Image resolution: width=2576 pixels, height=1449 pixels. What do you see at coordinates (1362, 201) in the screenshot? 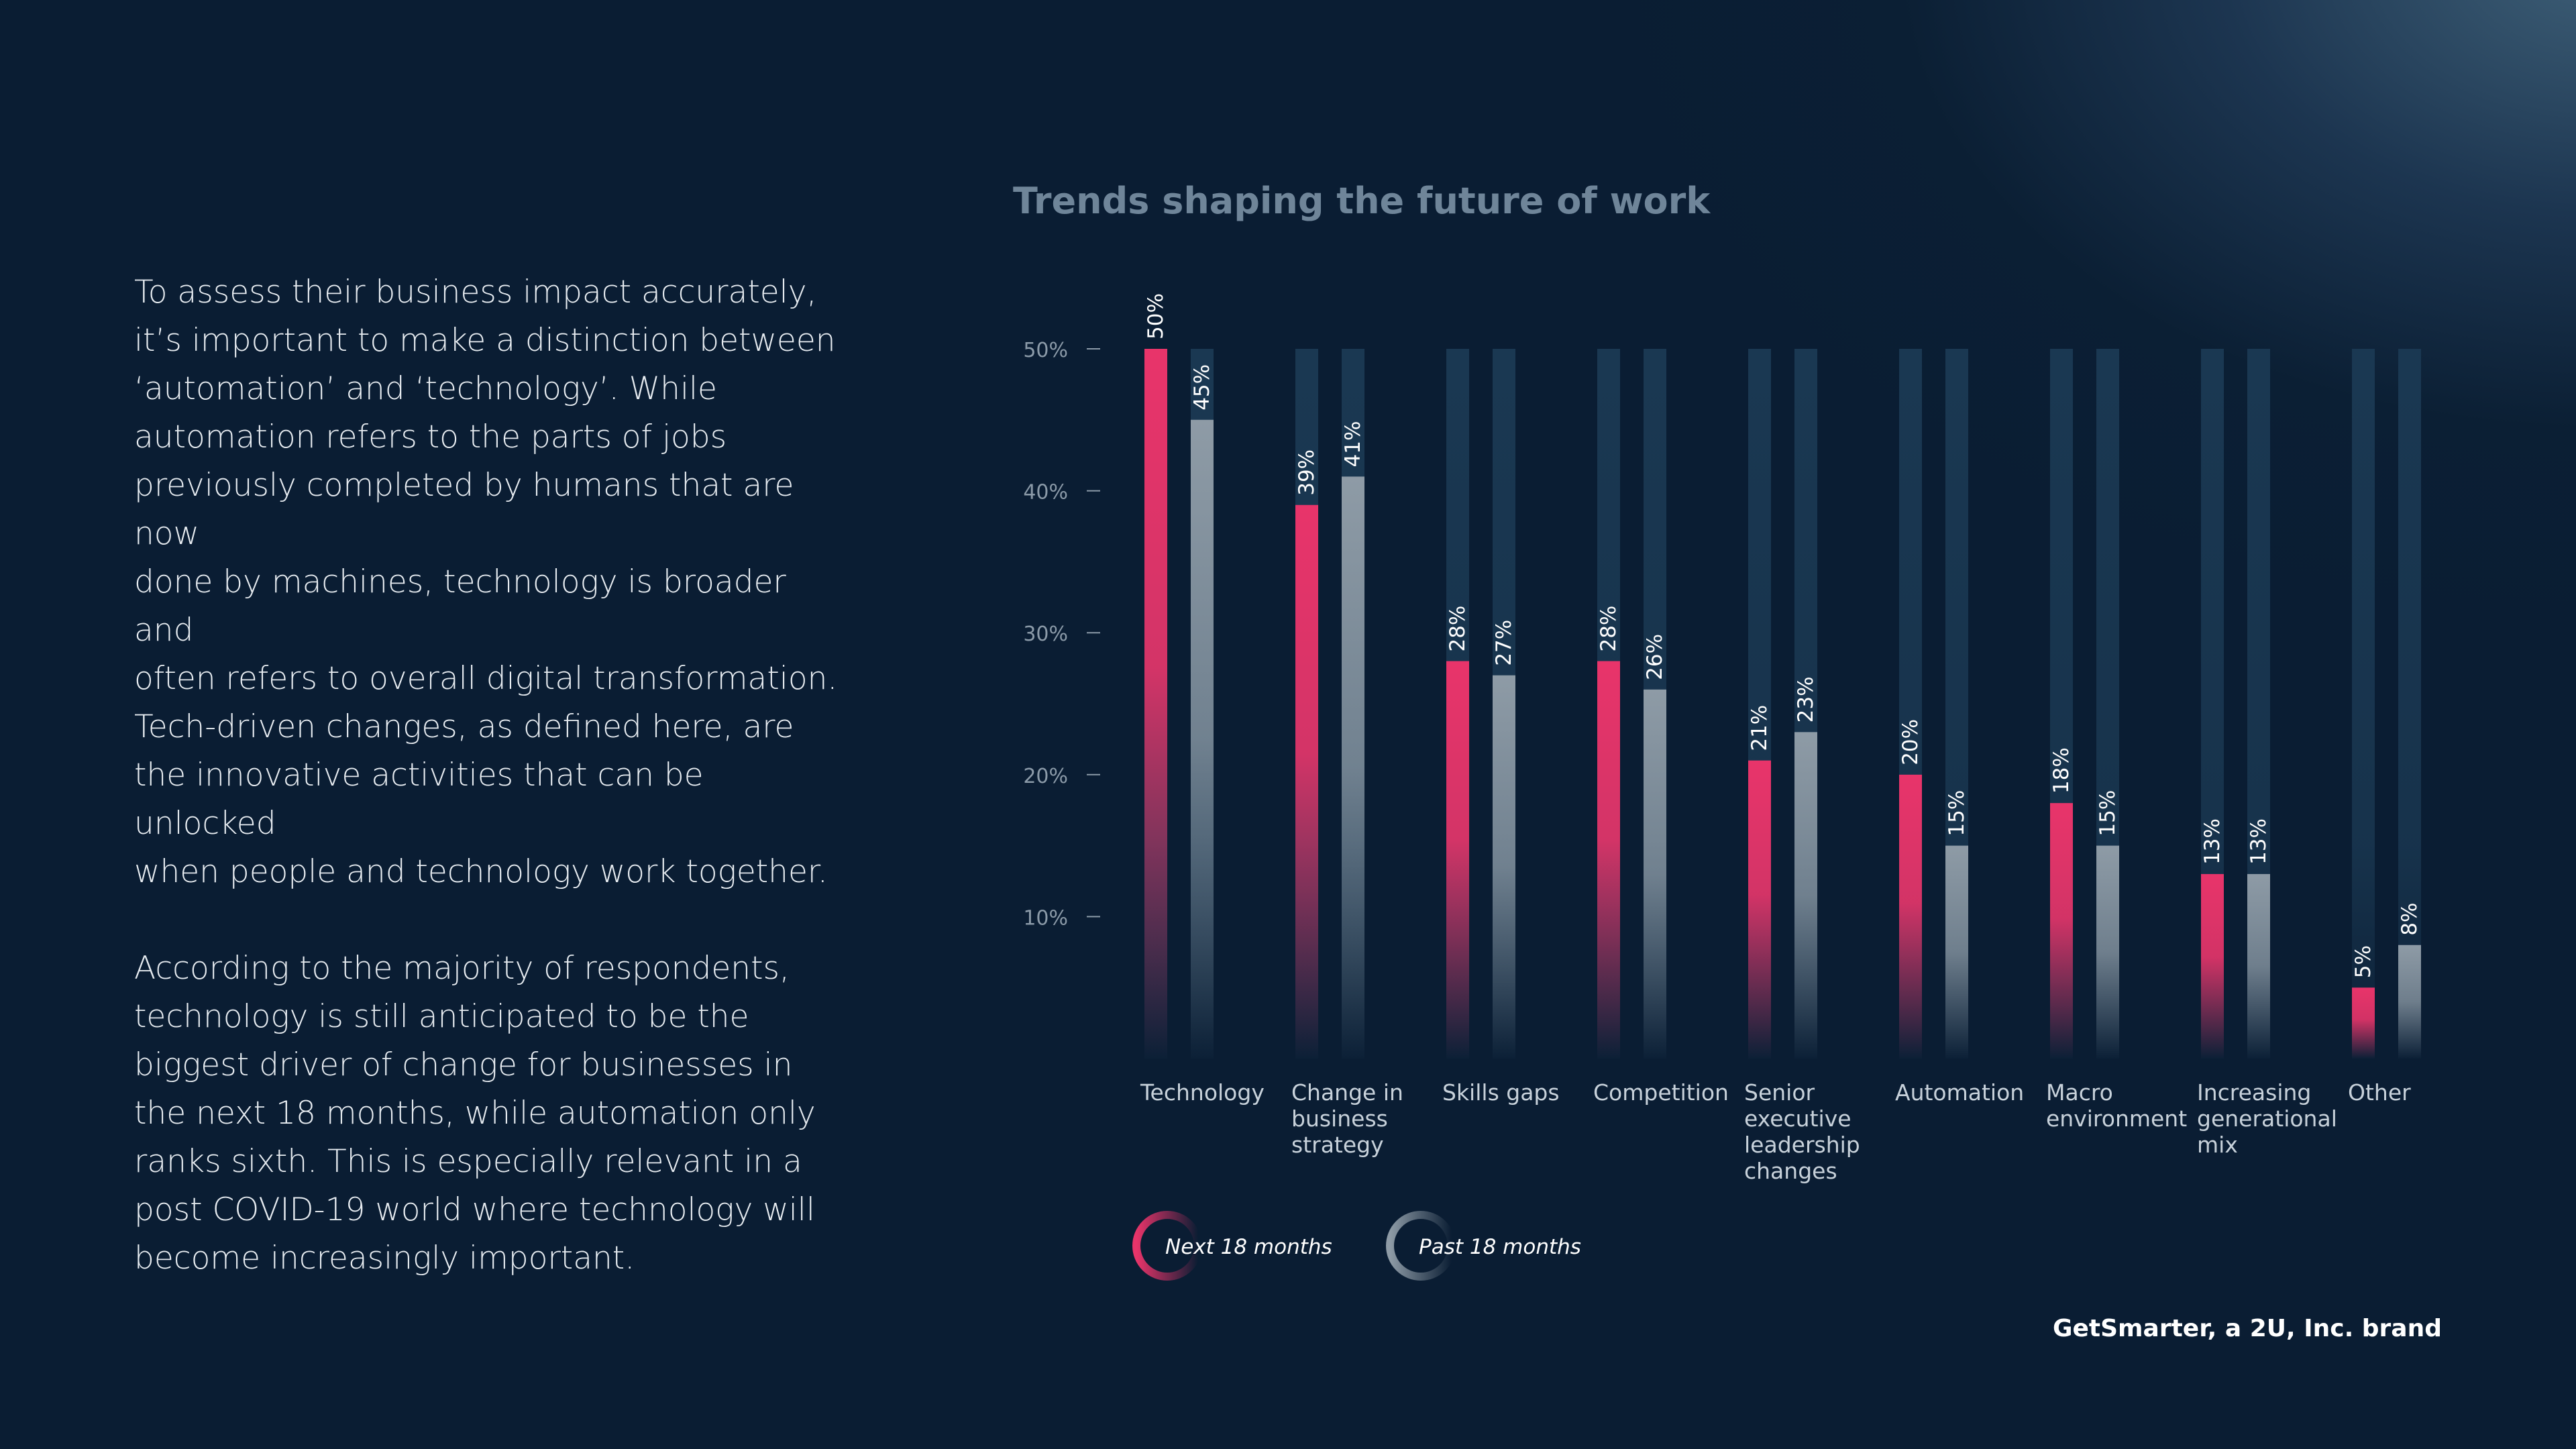
I see `chart-title: Trends shaping the future of work` at bounding box center [1362, 201].